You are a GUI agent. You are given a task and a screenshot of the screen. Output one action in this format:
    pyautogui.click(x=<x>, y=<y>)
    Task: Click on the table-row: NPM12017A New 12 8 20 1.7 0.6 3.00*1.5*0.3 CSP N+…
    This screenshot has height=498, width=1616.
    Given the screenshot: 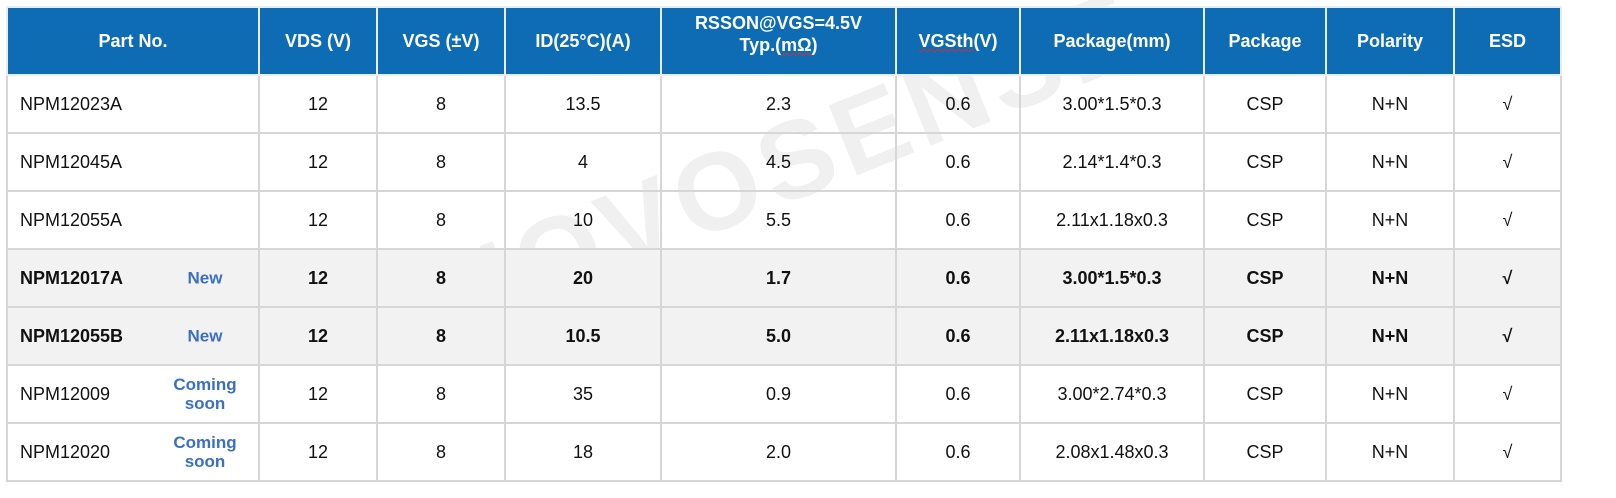 What is the action you would take?
    pyautogui.click(x=784, y=278)
    